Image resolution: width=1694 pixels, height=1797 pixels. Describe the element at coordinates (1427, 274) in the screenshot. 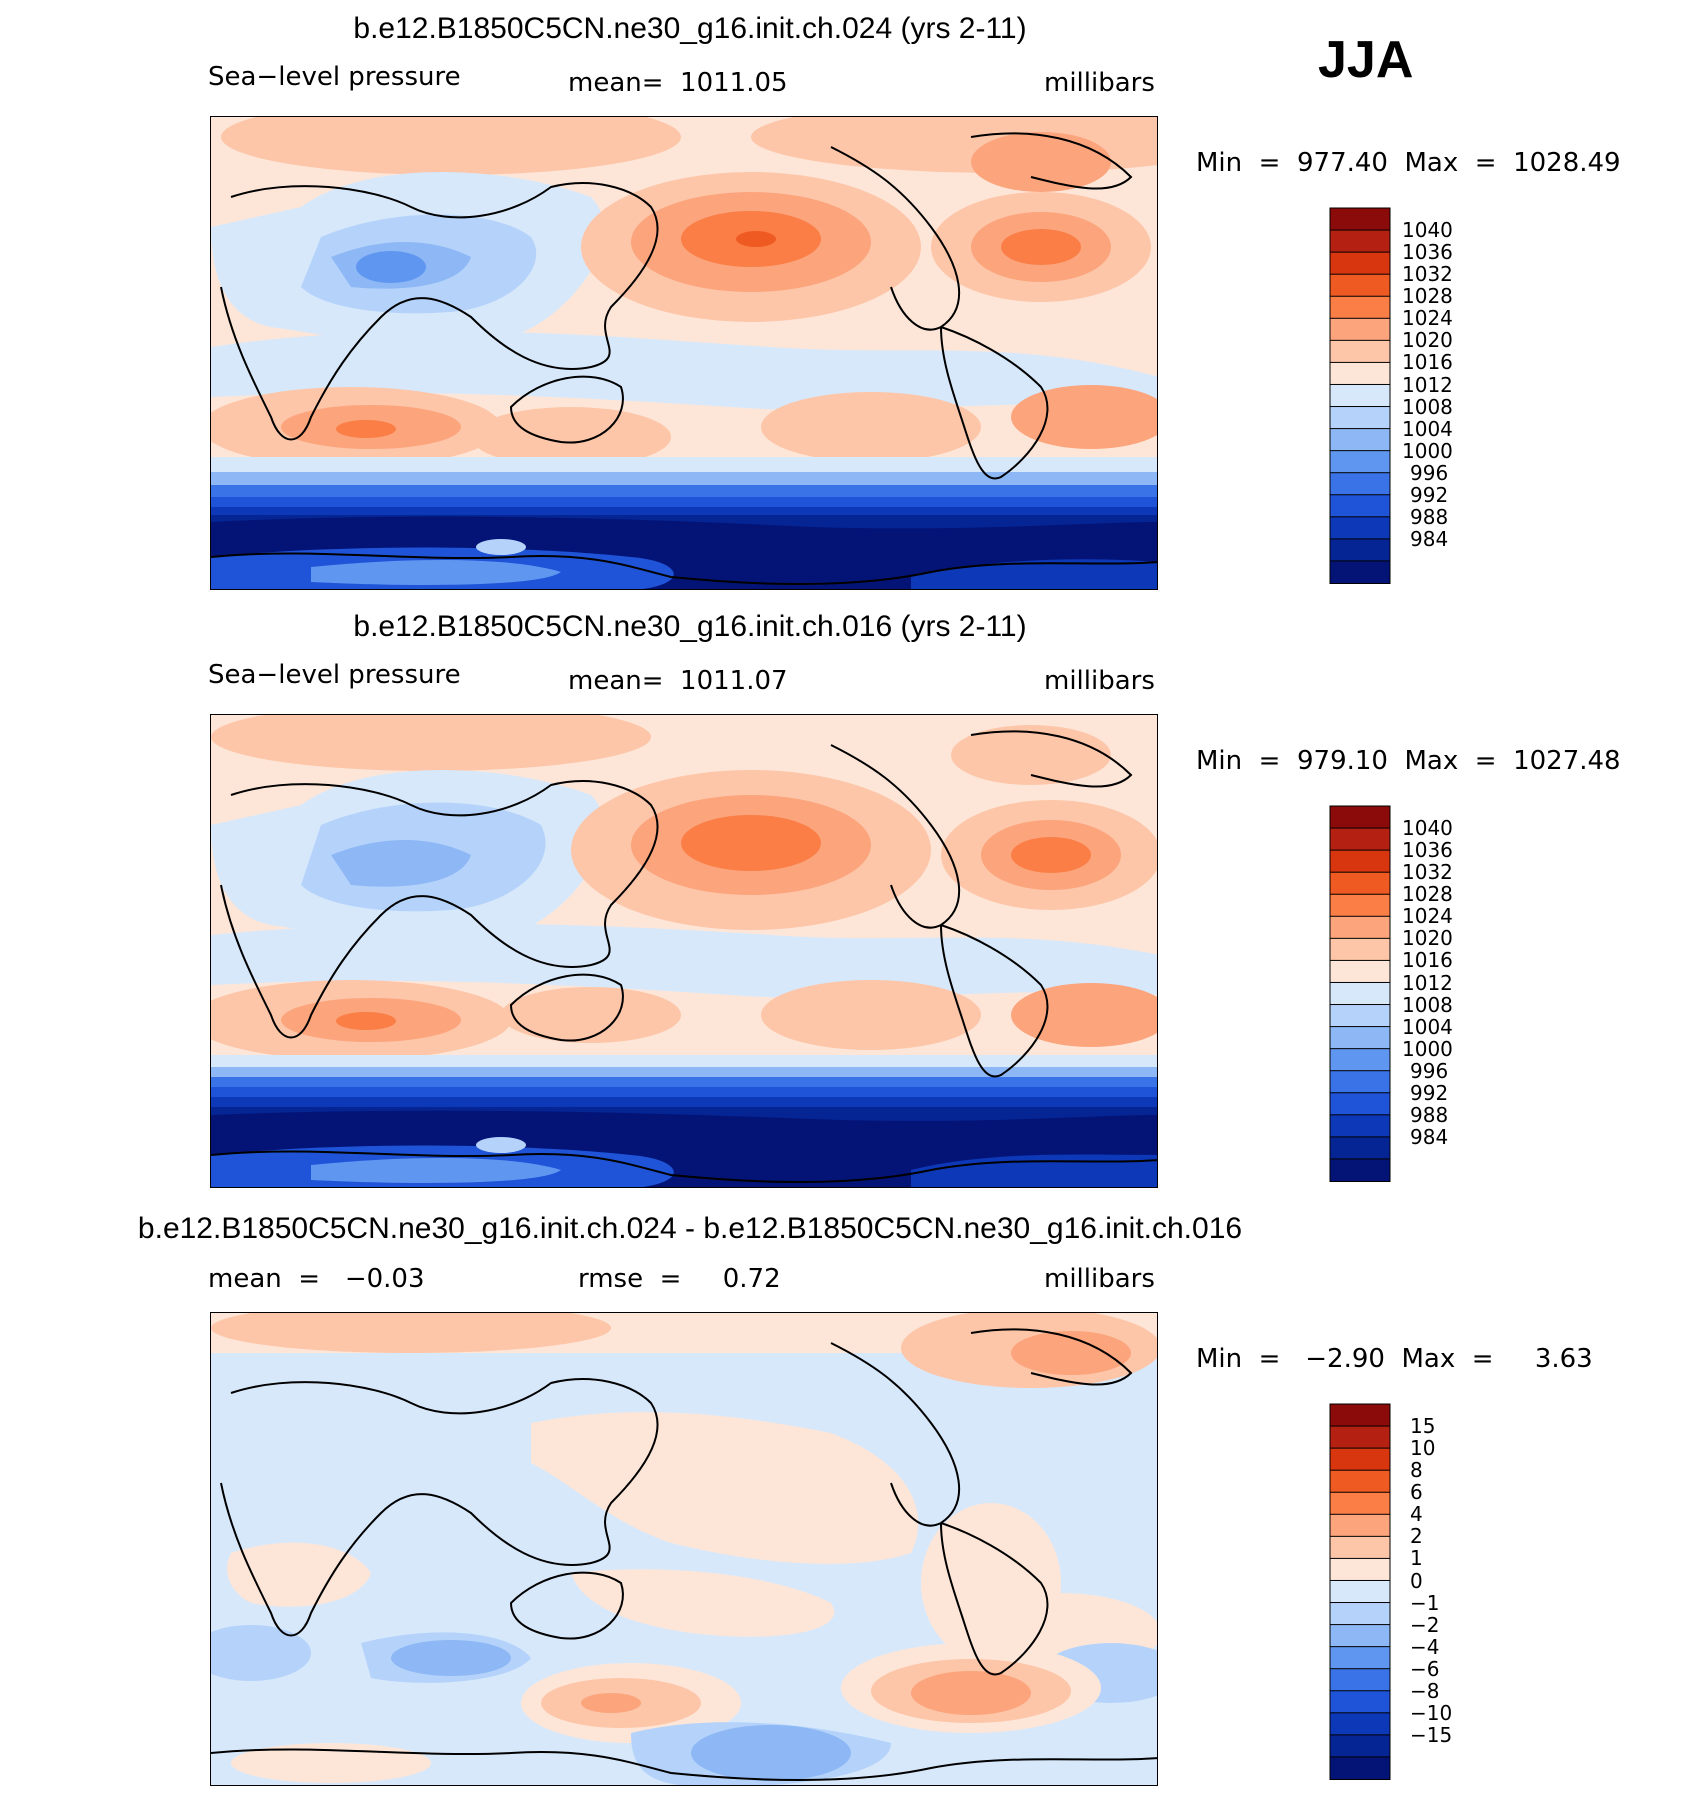

I see `colorbar-tick-label: 1032` at that location.